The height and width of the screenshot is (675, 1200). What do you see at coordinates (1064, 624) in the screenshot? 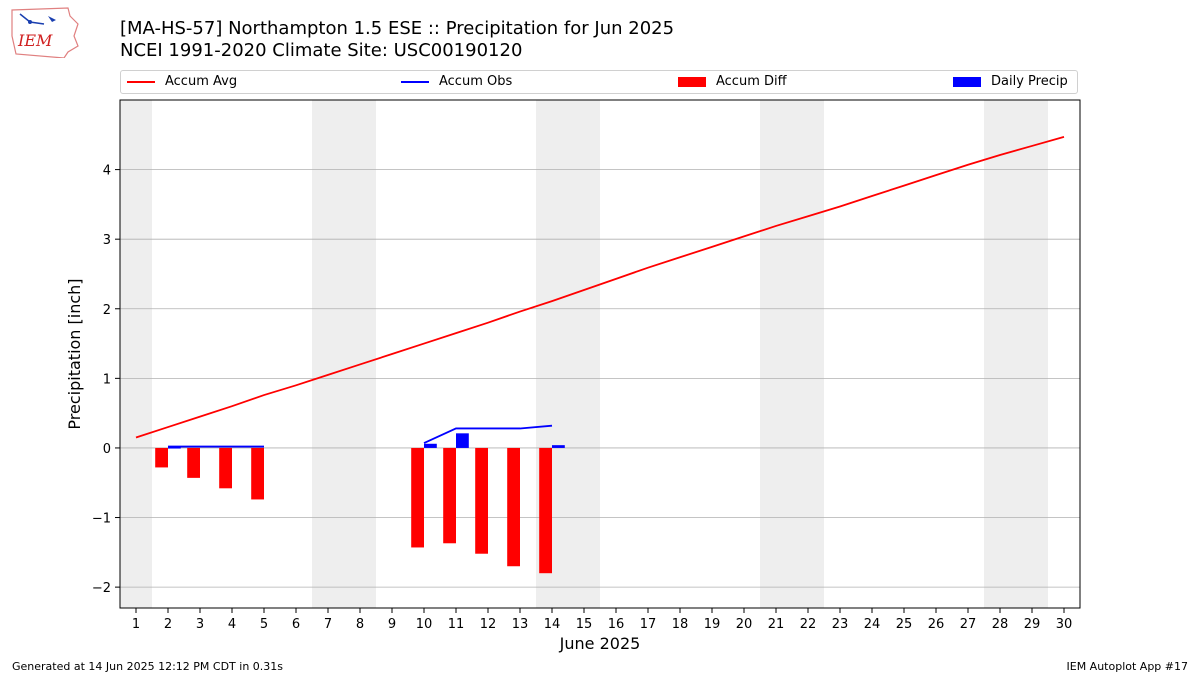
I see `x-tick-label: 30` at bounding box center [1064, 624].